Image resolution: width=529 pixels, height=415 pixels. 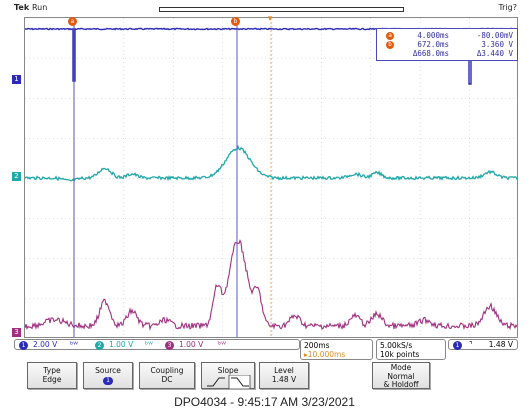 I want to click on cursor-b-readout: b 672.0ms 3.360 V, so click(x=445, y=45).